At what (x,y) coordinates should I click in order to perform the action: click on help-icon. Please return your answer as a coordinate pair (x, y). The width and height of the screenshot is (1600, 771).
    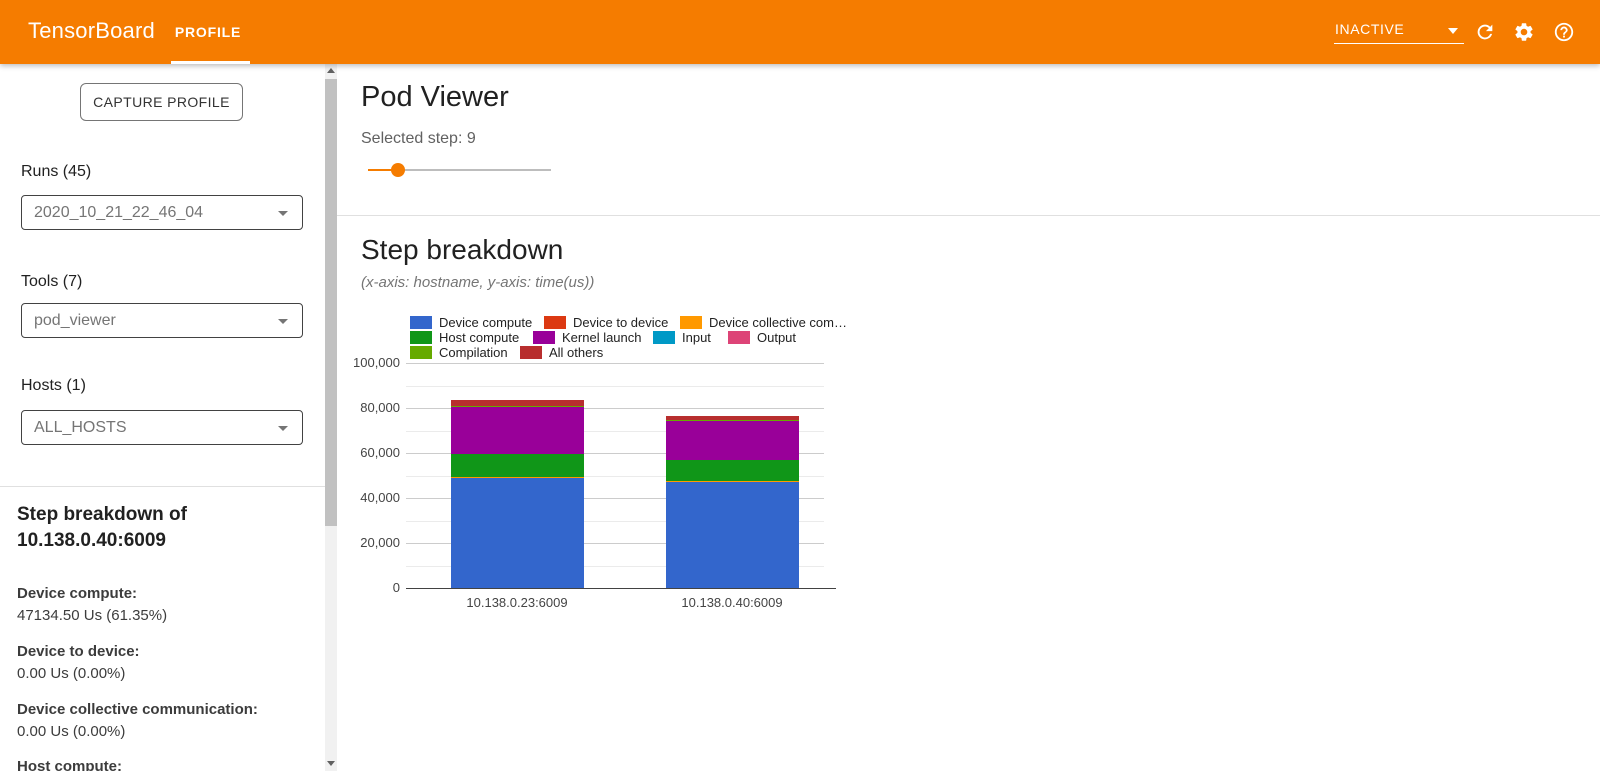
    Looking at the image, I should click on (1564, 32).